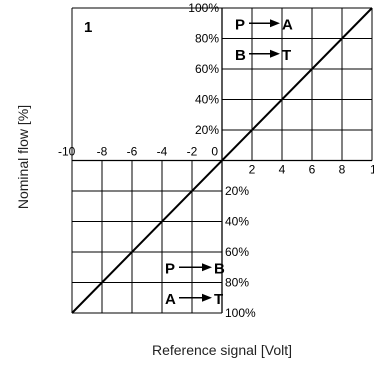  What do you see at coordinates (214, 152) in the screenshot?
I see `x-tick-label: 0` at bounding box center [214, 152].